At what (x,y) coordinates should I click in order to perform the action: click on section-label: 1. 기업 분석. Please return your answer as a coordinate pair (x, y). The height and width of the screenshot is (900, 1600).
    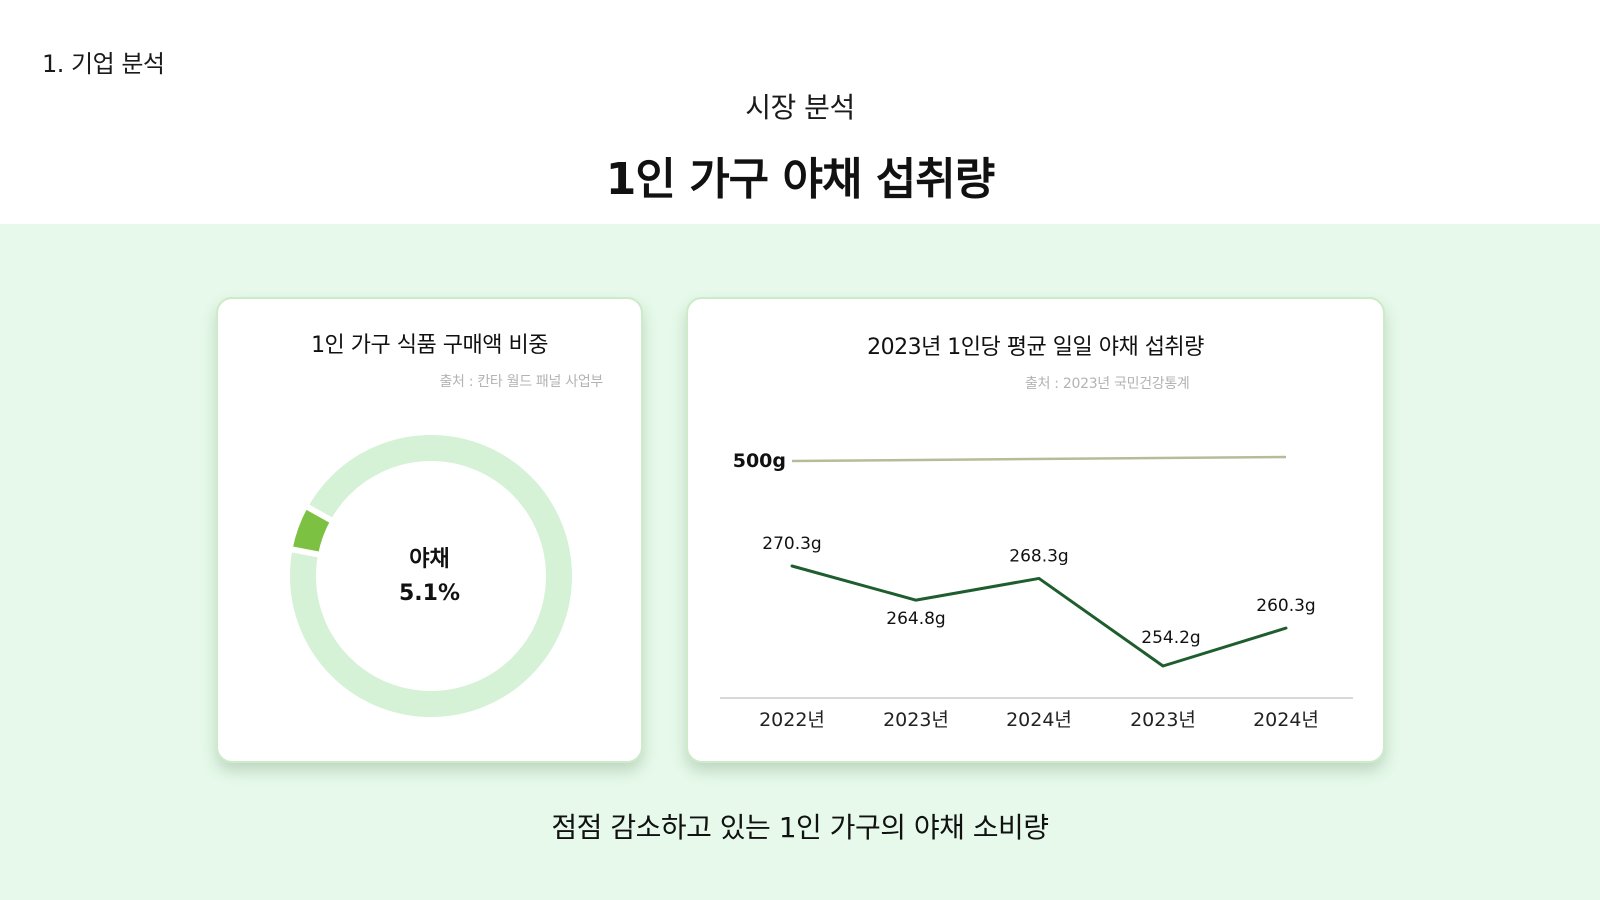
    Looking at the image, I should click on (103, 64).